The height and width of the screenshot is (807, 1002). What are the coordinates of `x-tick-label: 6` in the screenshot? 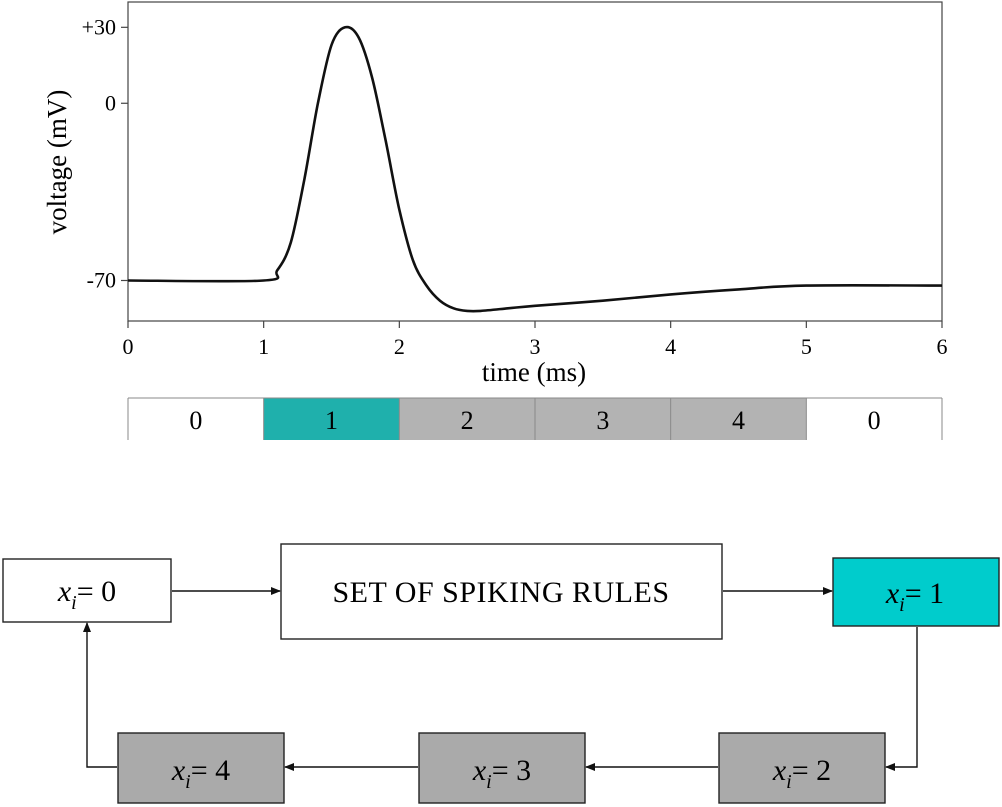 It's located at (942, 346).